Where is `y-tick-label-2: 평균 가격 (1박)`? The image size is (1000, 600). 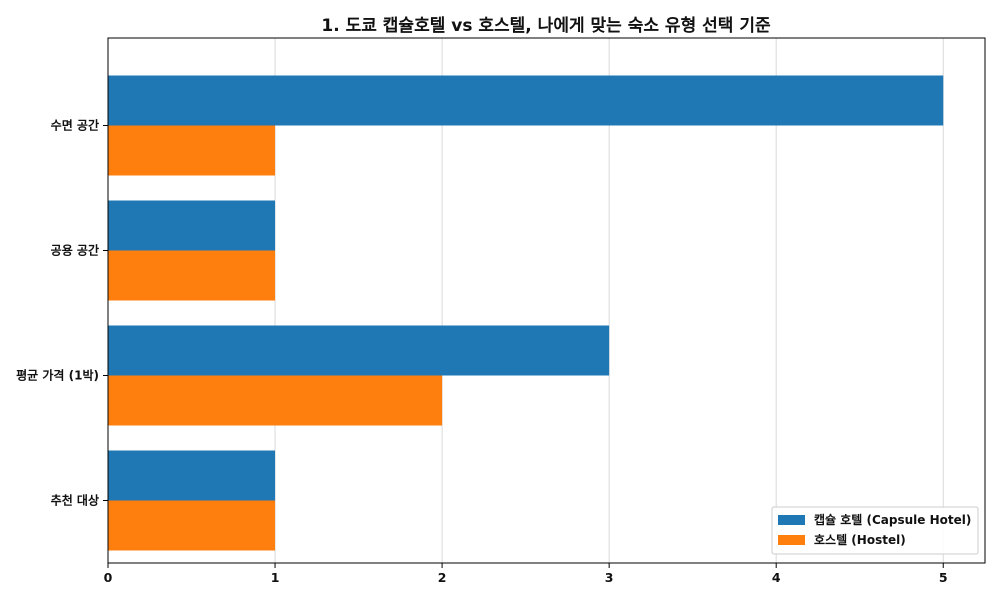
y-tick-label-2: 평균 가격 (1박) is located at coordinates (57, 375).